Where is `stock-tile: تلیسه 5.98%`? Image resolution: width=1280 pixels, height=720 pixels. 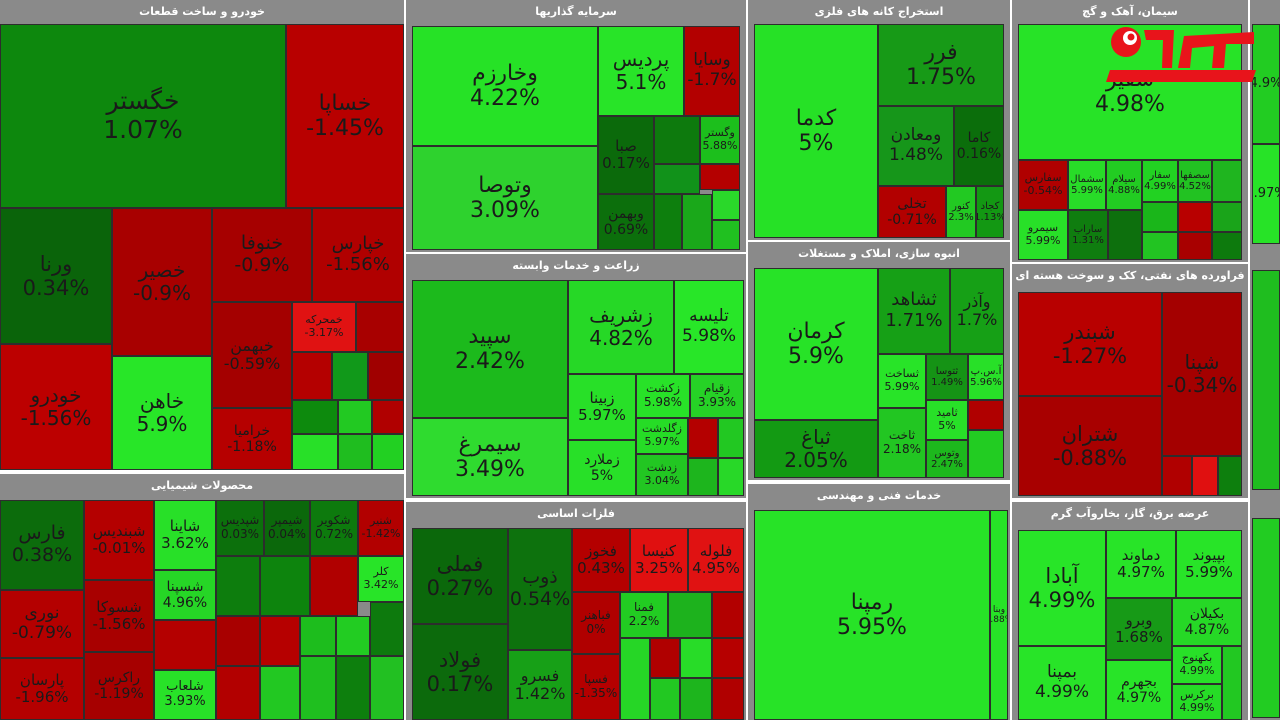 stock-tile: تلیسه 5.98% is located at coordinates (709, 327).